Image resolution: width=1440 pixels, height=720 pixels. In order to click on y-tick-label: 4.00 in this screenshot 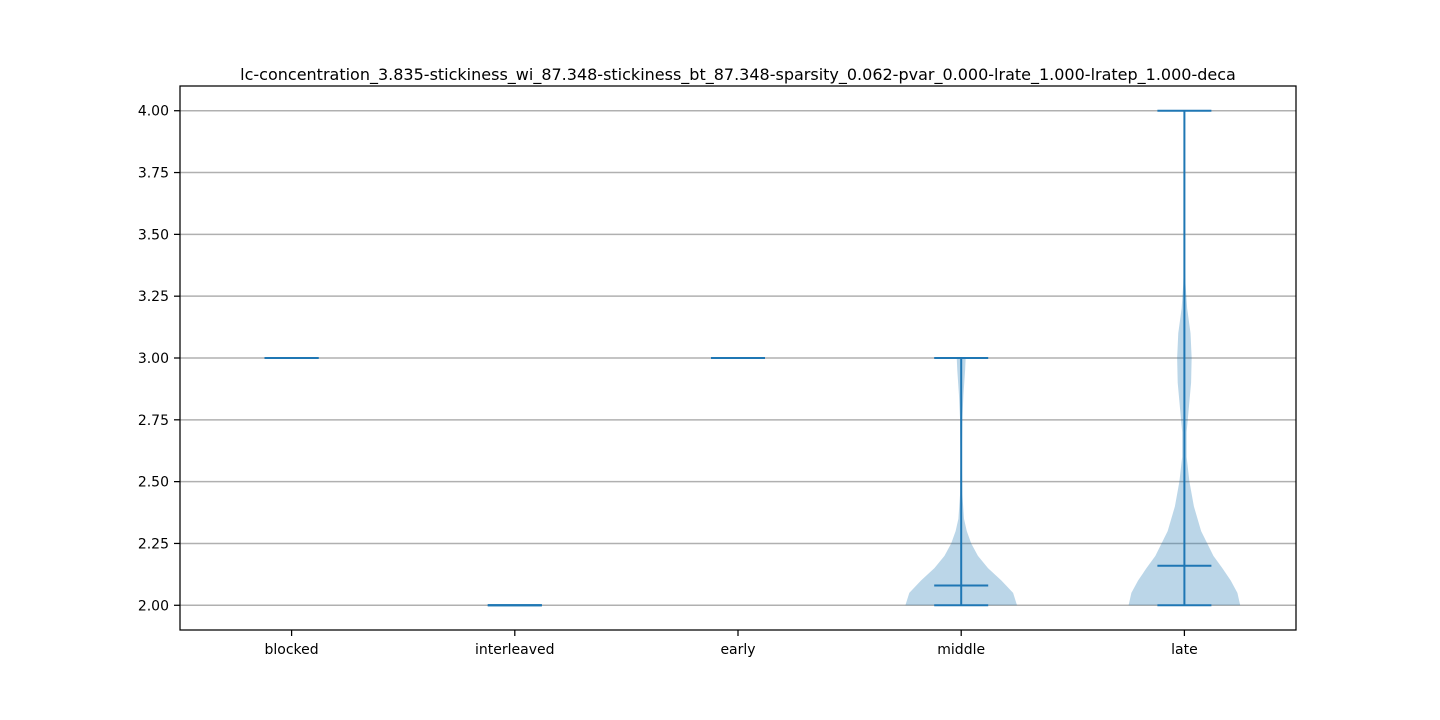, I will do `click(153, 112)`.